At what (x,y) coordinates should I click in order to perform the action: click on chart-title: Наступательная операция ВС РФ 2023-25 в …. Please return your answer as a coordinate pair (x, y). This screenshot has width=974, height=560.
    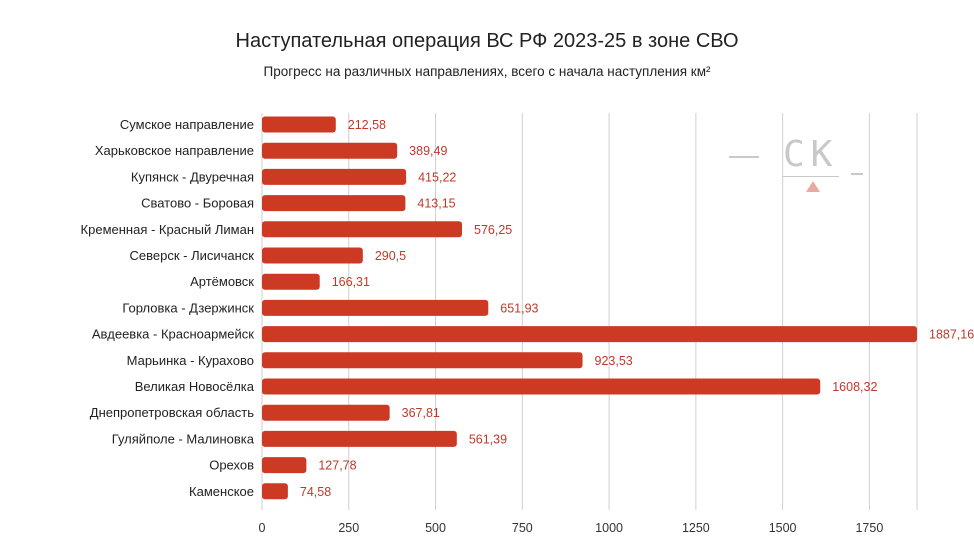
    Looking at the image, I should click on (487, 41).